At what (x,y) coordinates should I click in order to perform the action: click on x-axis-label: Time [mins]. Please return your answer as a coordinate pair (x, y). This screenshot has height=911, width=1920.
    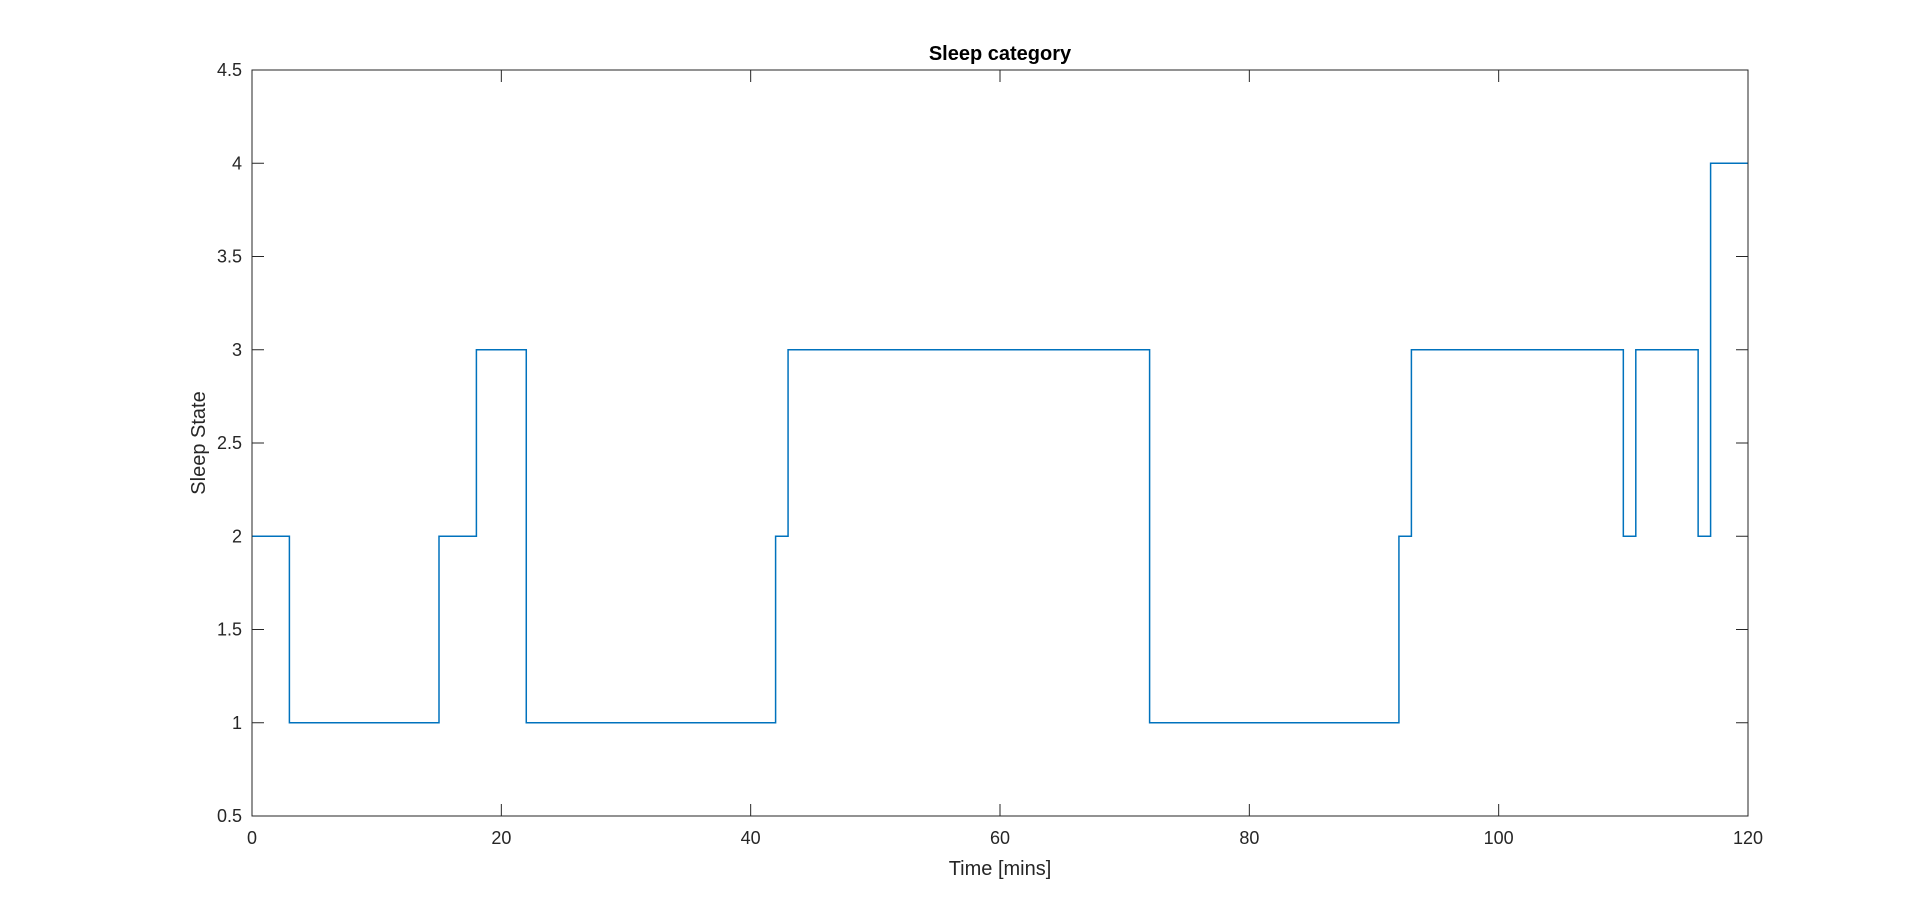
    Looking at the image, I should click on (1000, 869).